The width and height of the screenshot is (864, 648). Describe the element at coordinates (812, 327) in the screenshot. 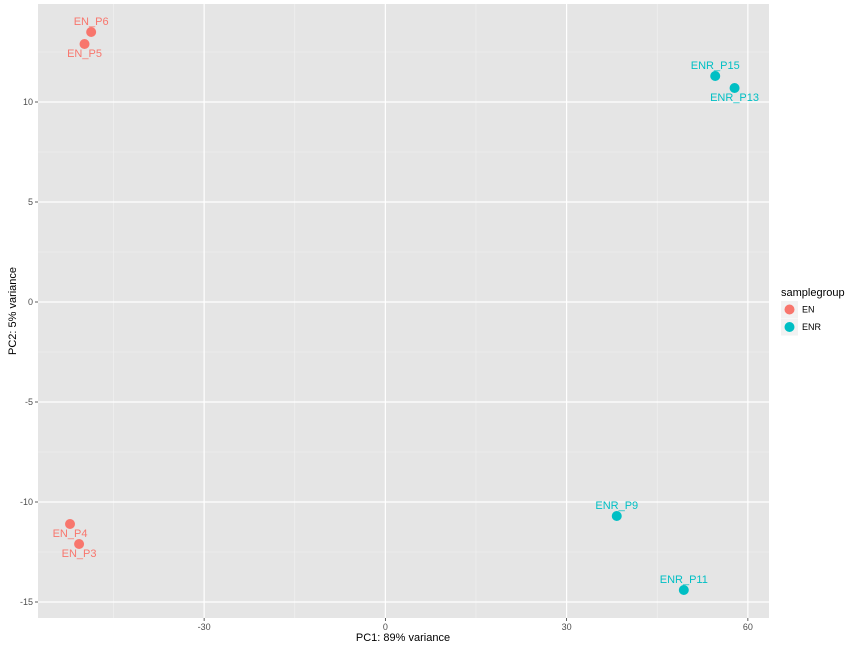

I see `legend-label: ENR` at that location.